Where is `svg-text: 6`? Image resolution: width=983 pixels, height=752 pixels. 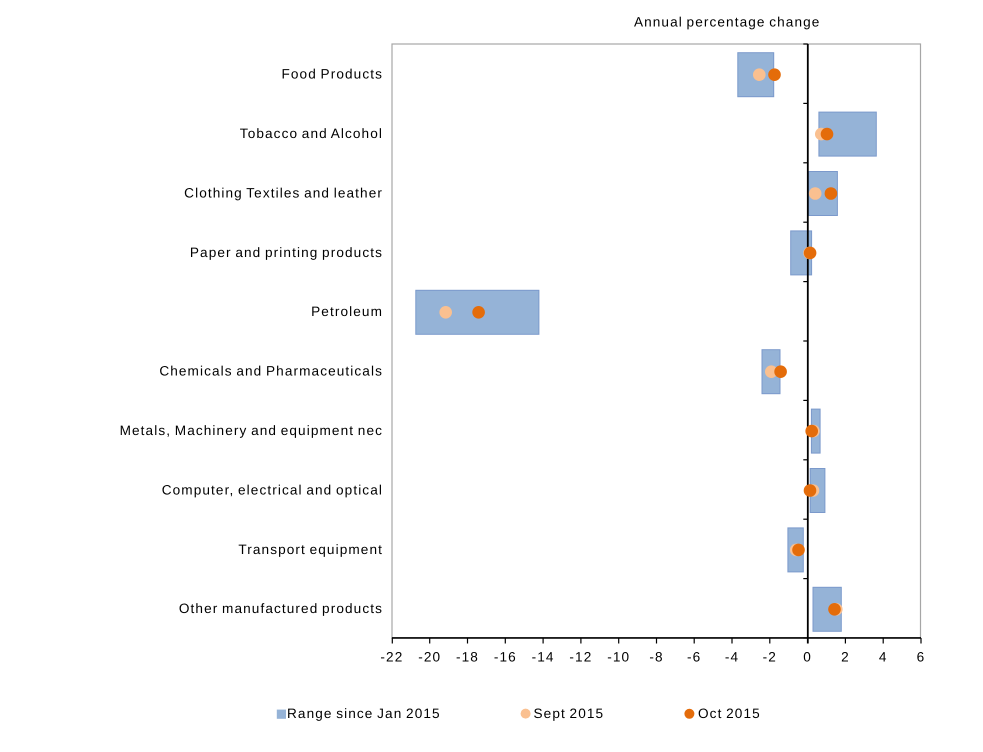
svg-text: 6 is located at coordinates (921, 656).